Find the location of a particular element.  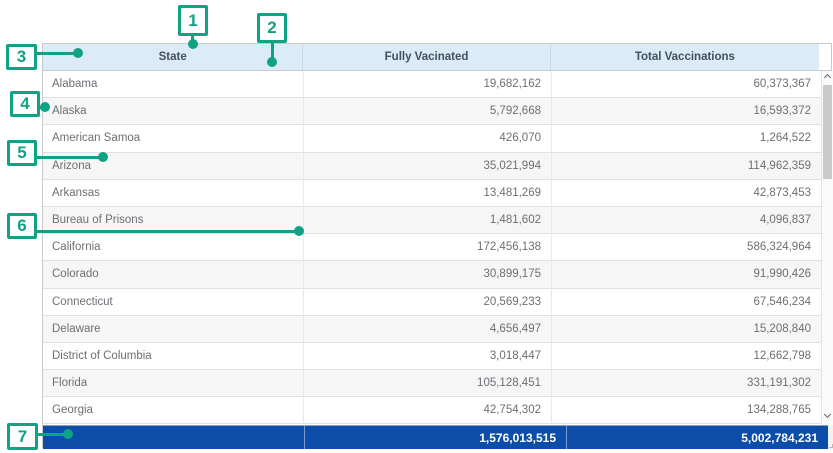

fully-vacinated-cell: 1,481,602 is located at coordinates (428, 220).